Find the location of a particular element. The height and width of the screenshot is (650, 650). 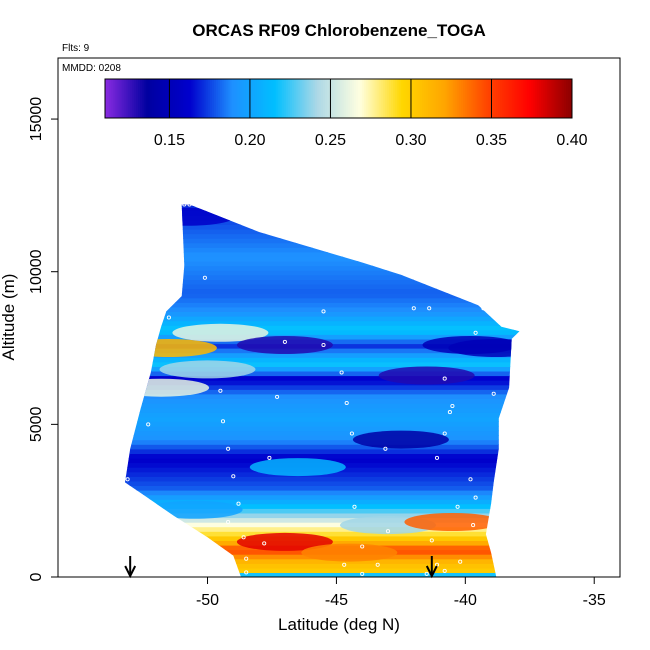

colorbar-tick-label: 0.25 is located at coordinates (330, 140).